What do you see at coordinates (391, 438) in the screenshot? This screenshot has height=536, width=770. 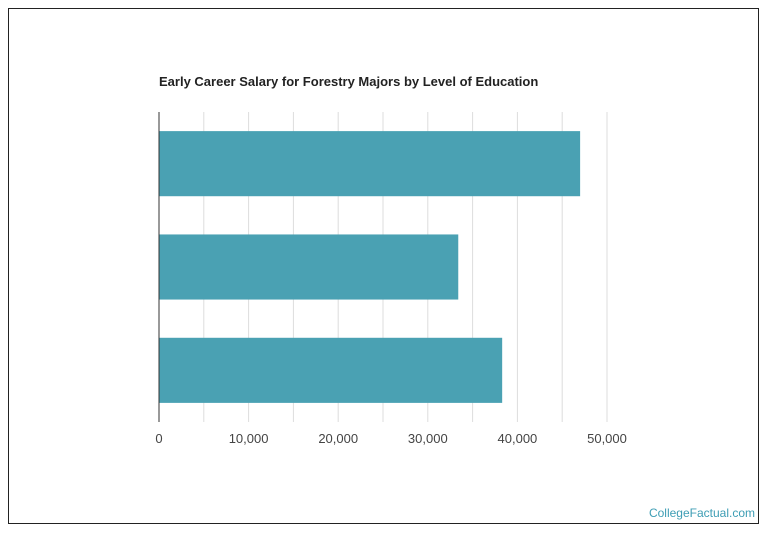 I see `x-tick-labels: 0 10,000 20,000 30,000 40,000 50,000` at bounding box center [391, 438].